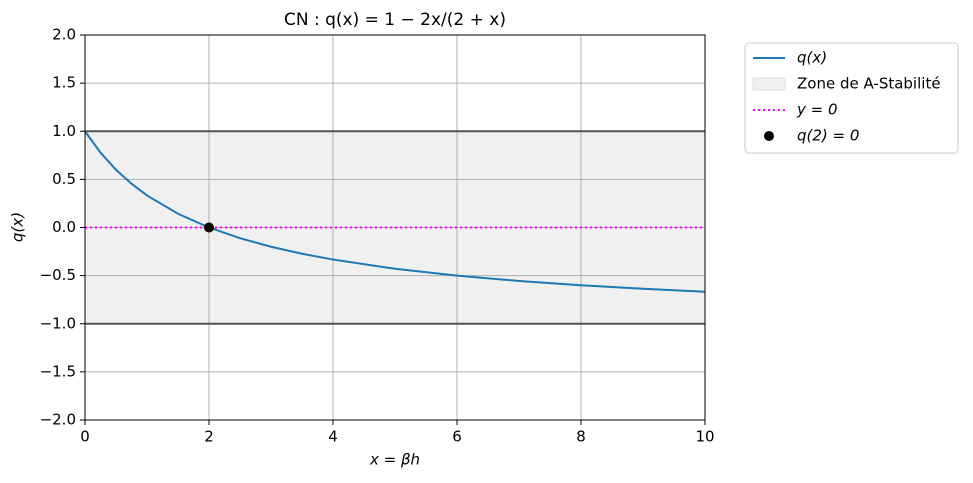  I want to click on y-axis-label: q(x), so click(18, 227).